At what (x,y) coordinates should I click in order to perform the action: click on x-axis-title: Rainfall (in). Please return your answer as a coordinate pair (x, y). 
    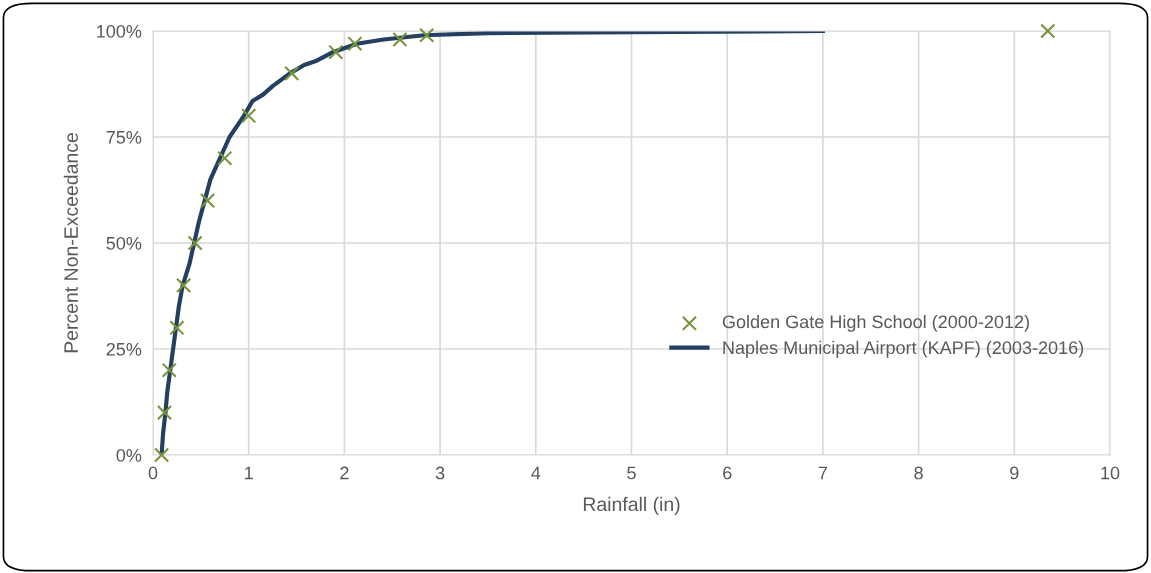
    Looking at the image, I should click on (631, 505).